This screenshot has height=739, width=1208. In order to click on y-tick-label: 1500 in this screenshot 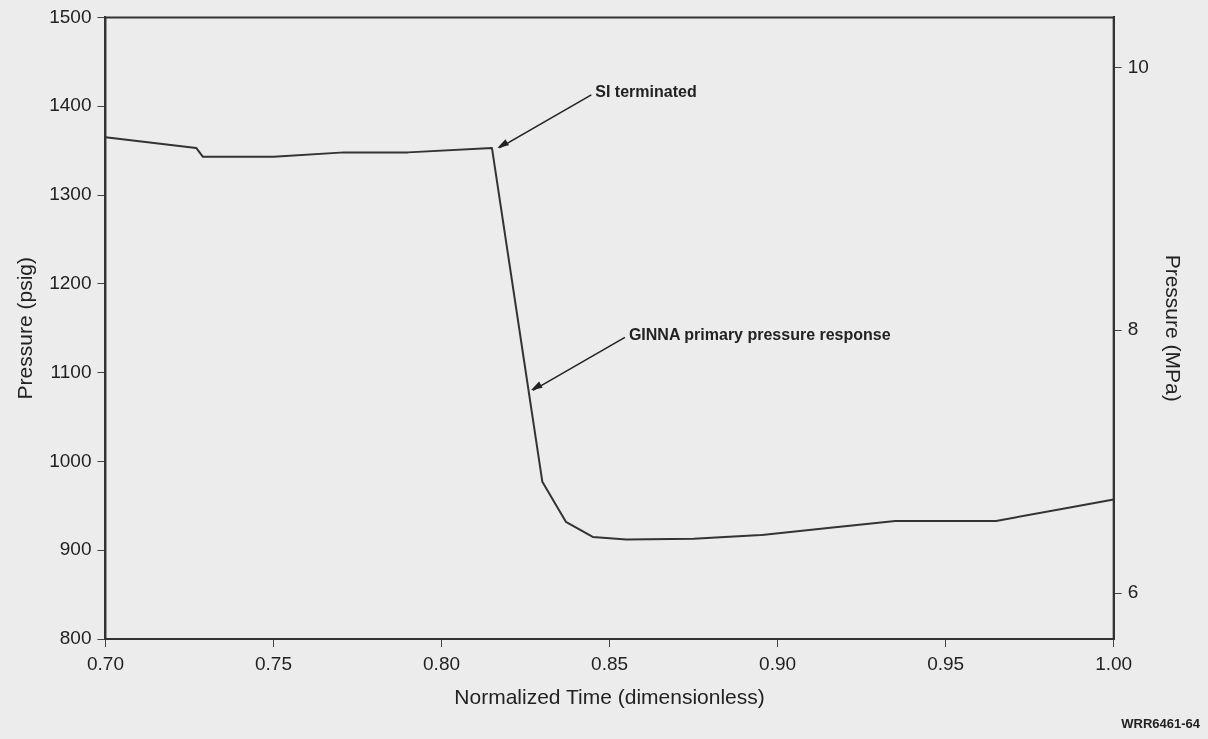, I will do `click(70, 16)`.